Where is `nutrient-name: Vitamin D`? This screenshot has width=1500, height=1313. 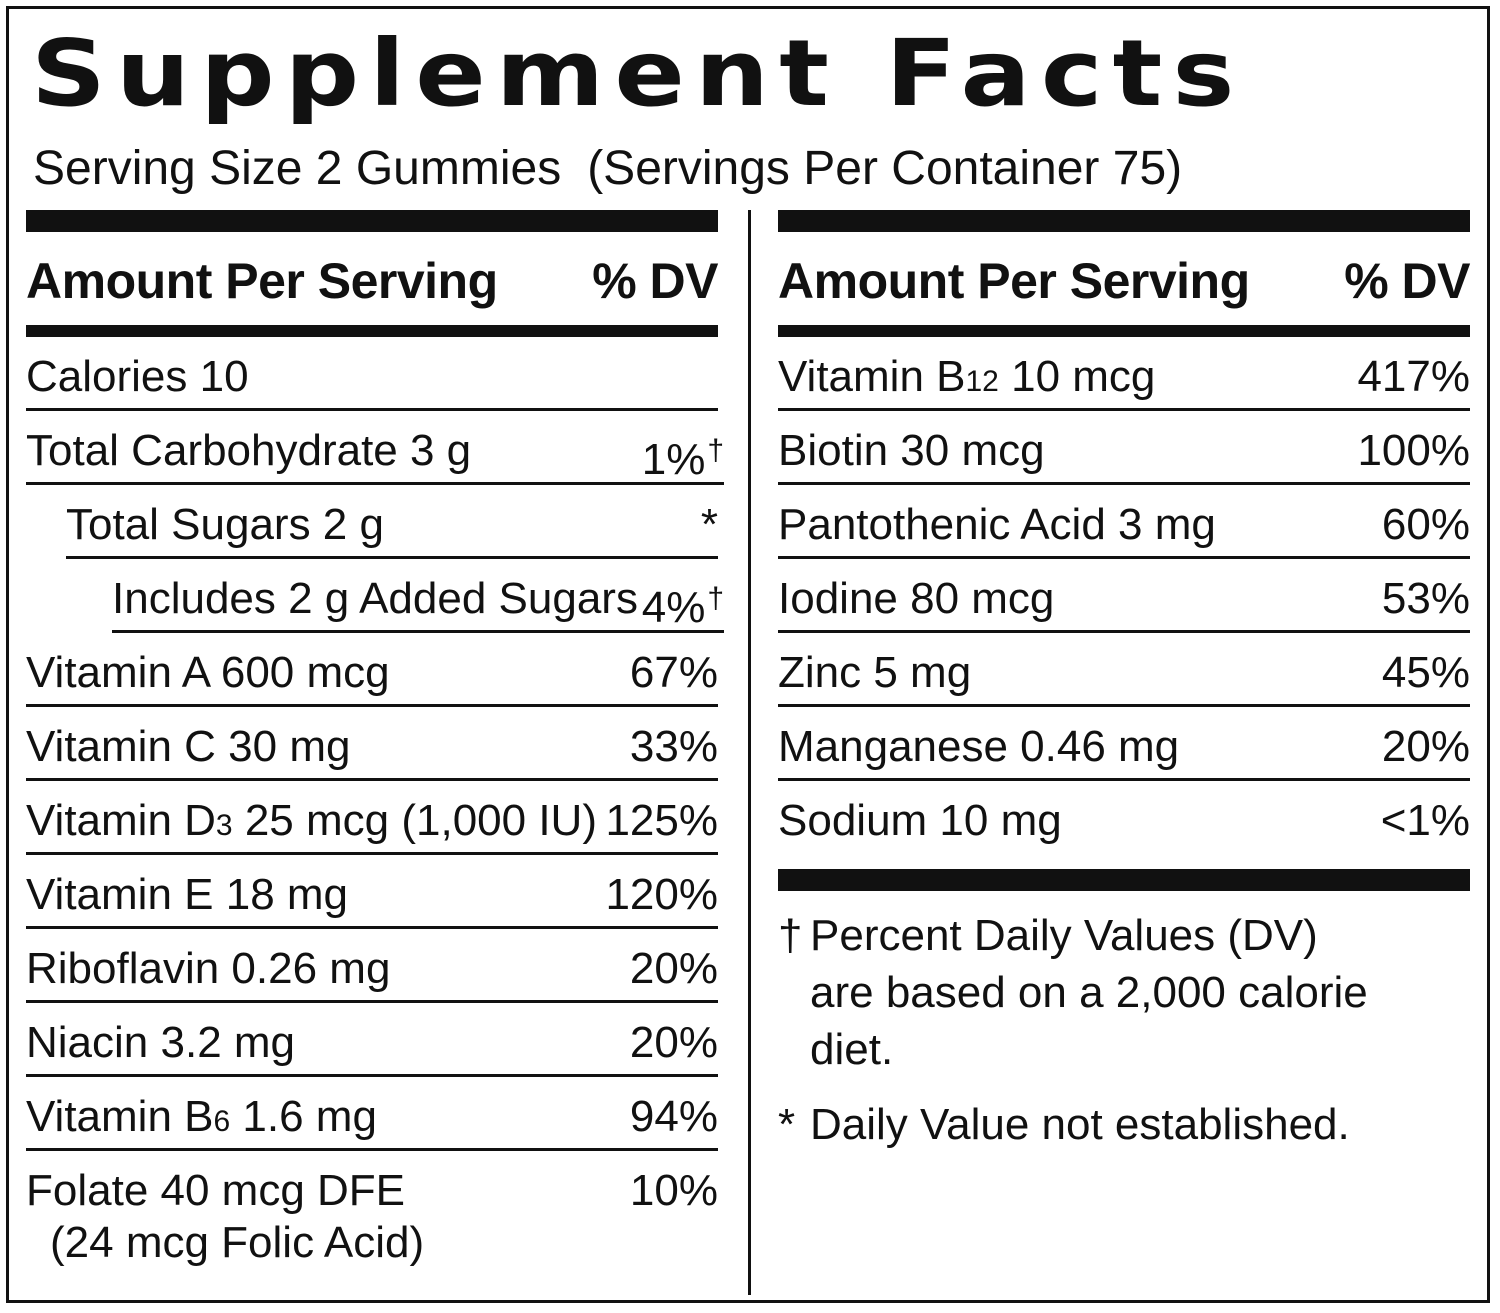
nutrient-name: Vitamin D is located at coordinates (121, 820).